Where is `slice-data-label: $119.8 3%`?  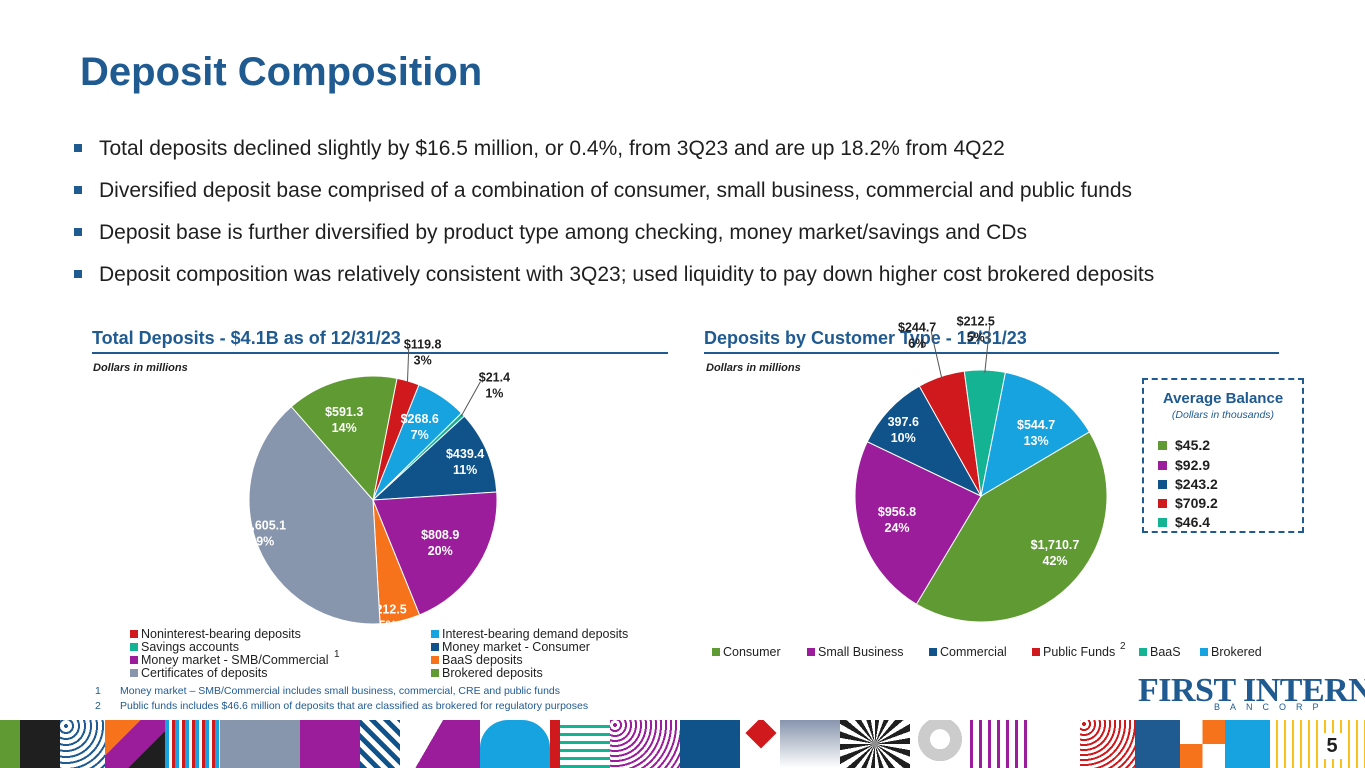 slice-data-label: $119.8 3% is located at coordinates (423, 353).